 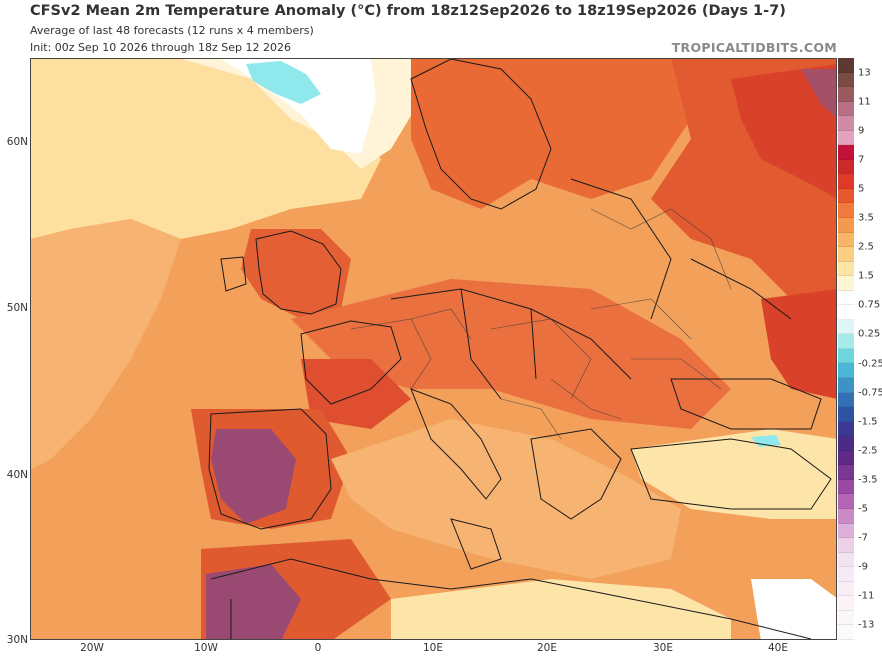 What do you see at coordinates (869, 334) in the screenshot?
I see `colorbar-label: 0.25` at bounding box center [869, 334].